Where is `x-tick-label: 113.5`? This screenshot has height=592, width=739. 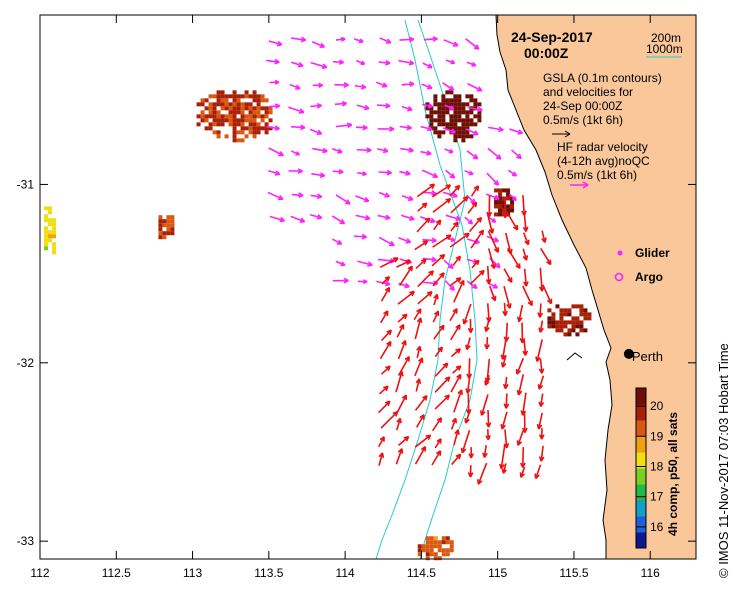
x-tick-label: 113.5 is located at coordinates (268, 573).